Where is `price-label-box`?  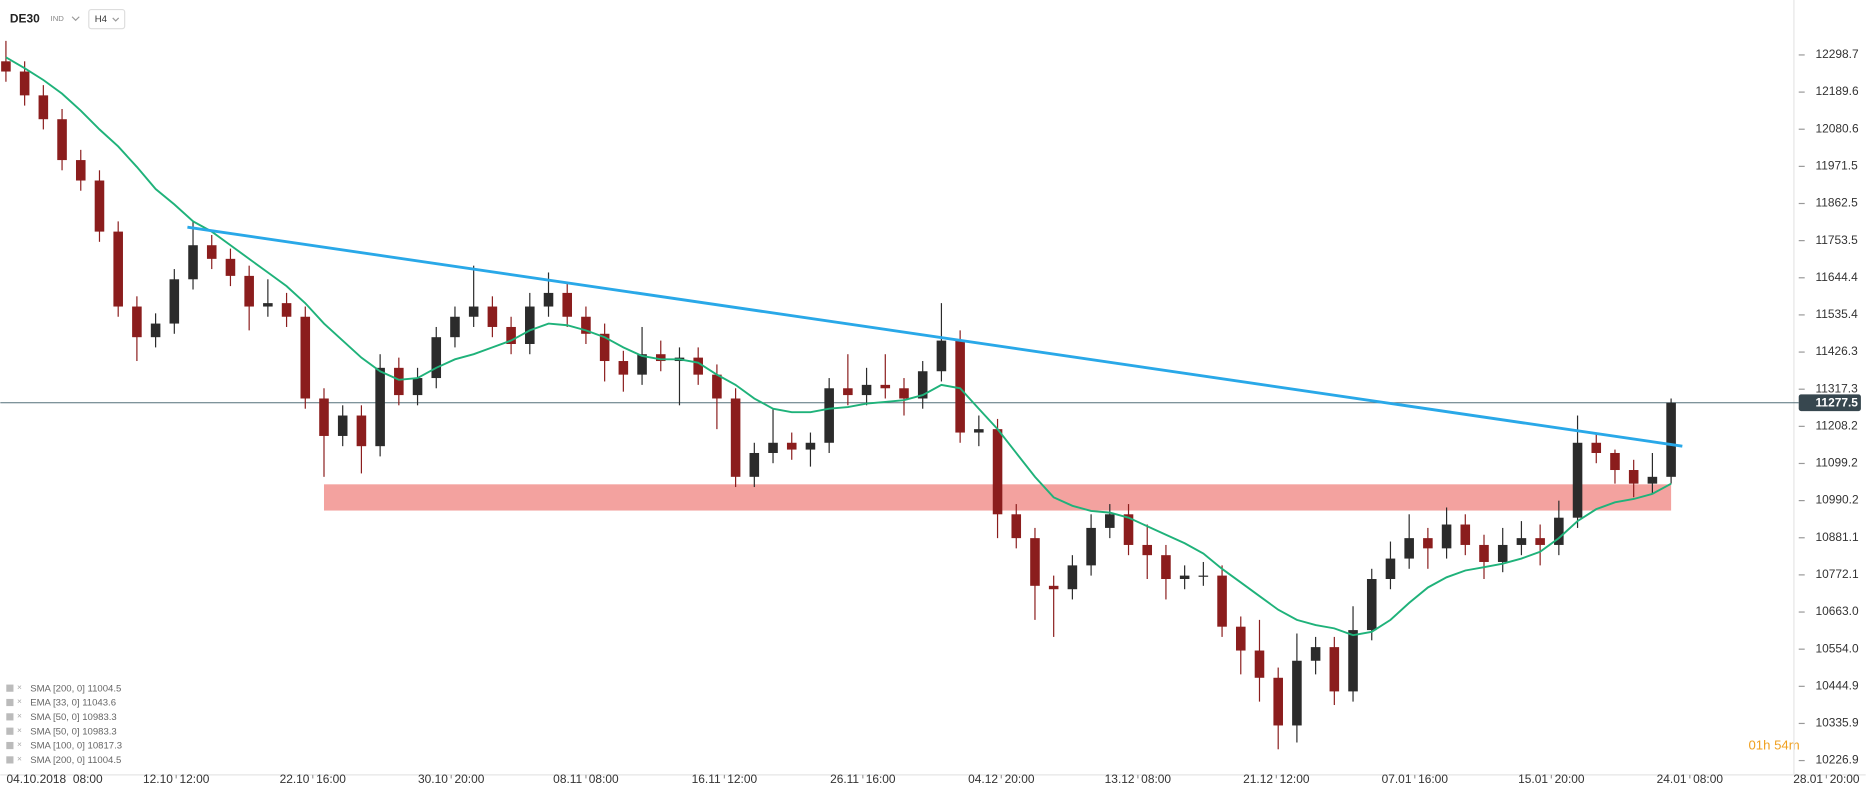
price-label-box is located at coordinates (1829, 403).